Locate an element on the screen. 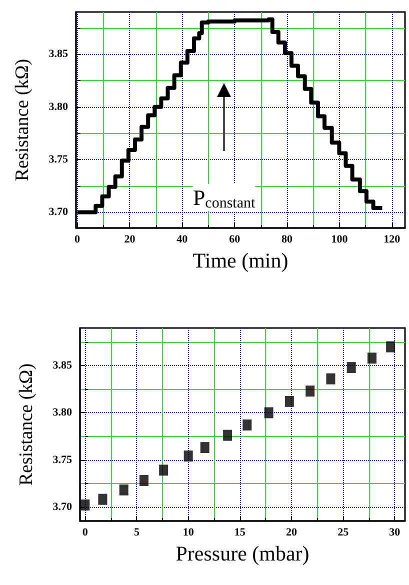 Image resolution: width=409 pixels, height=585 pixels. x-tick-label: 25 is located at coordinates (344, 532).